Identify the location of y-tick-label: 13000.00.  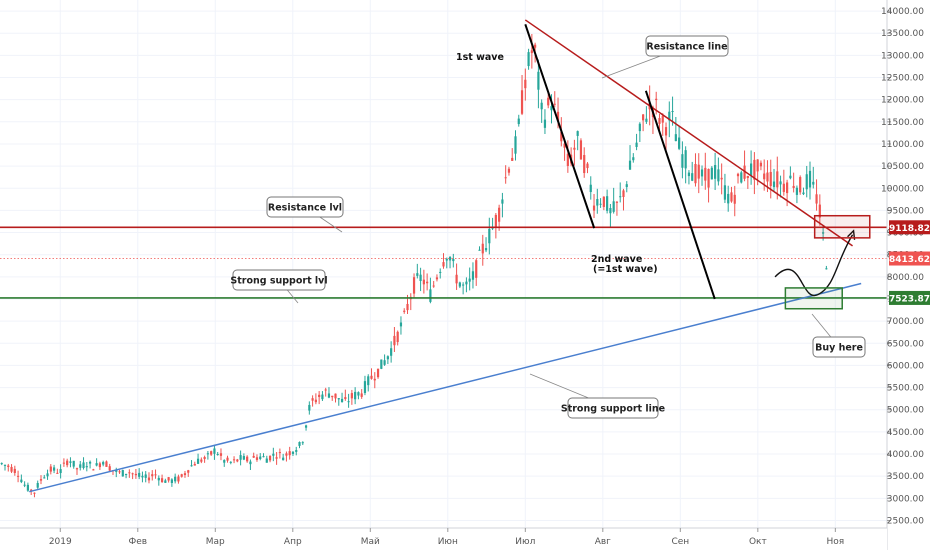
(902, 56).